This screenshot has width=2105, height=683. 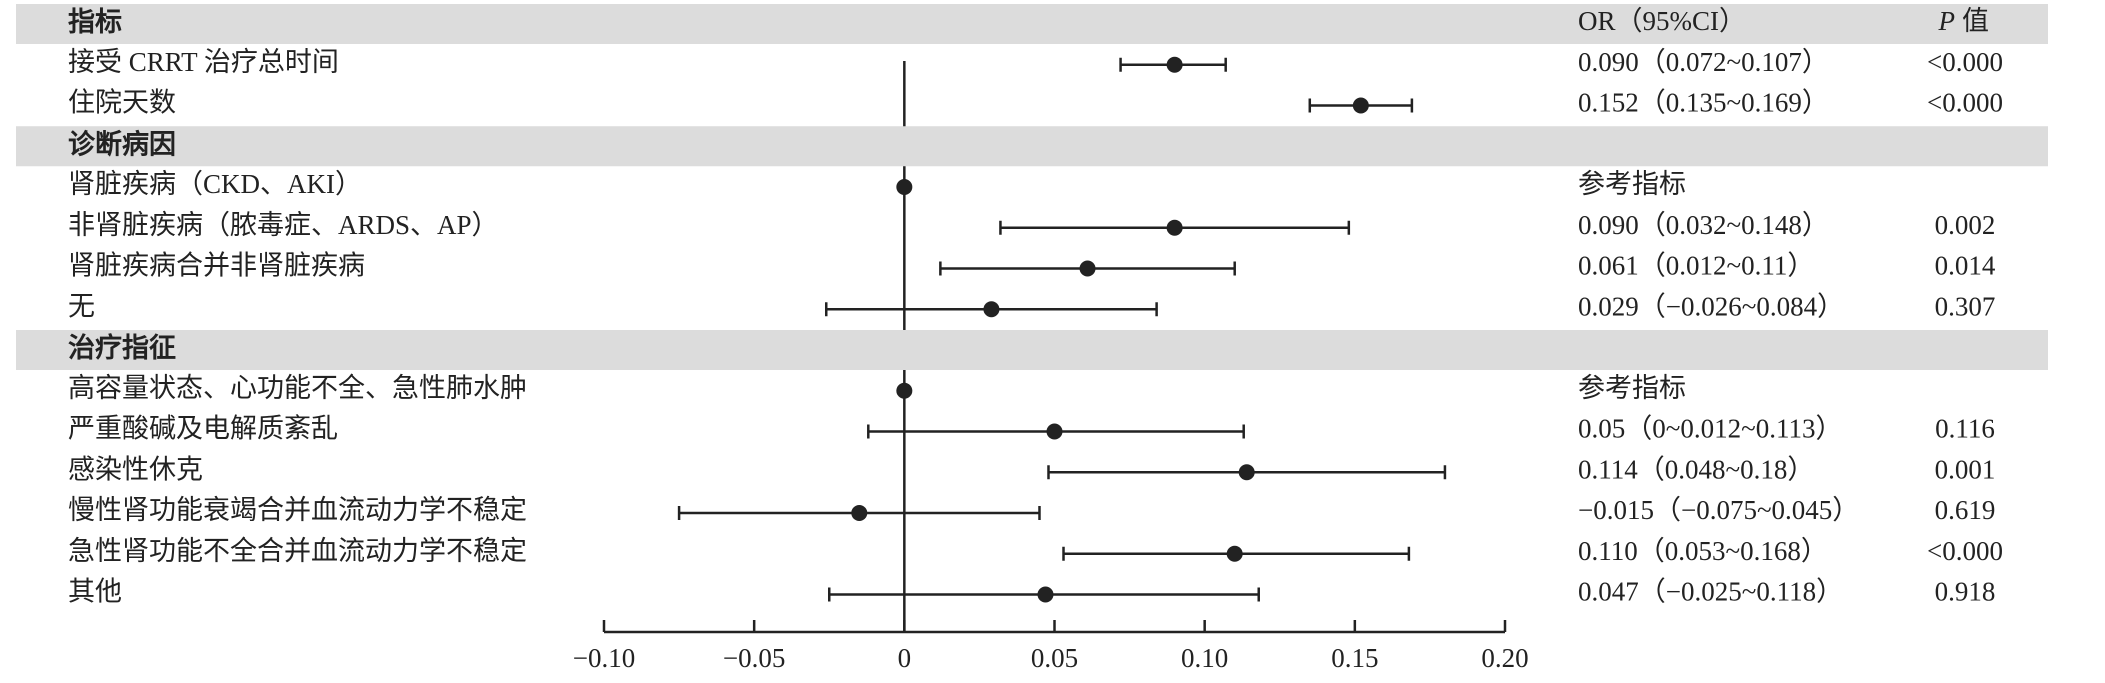 What do you see at coordinates (283, 225) in the screenshot?
I see `row-label: 非肾脏疾病（脓毒症、ARDS、AP）` at bounding box center [283, 225].